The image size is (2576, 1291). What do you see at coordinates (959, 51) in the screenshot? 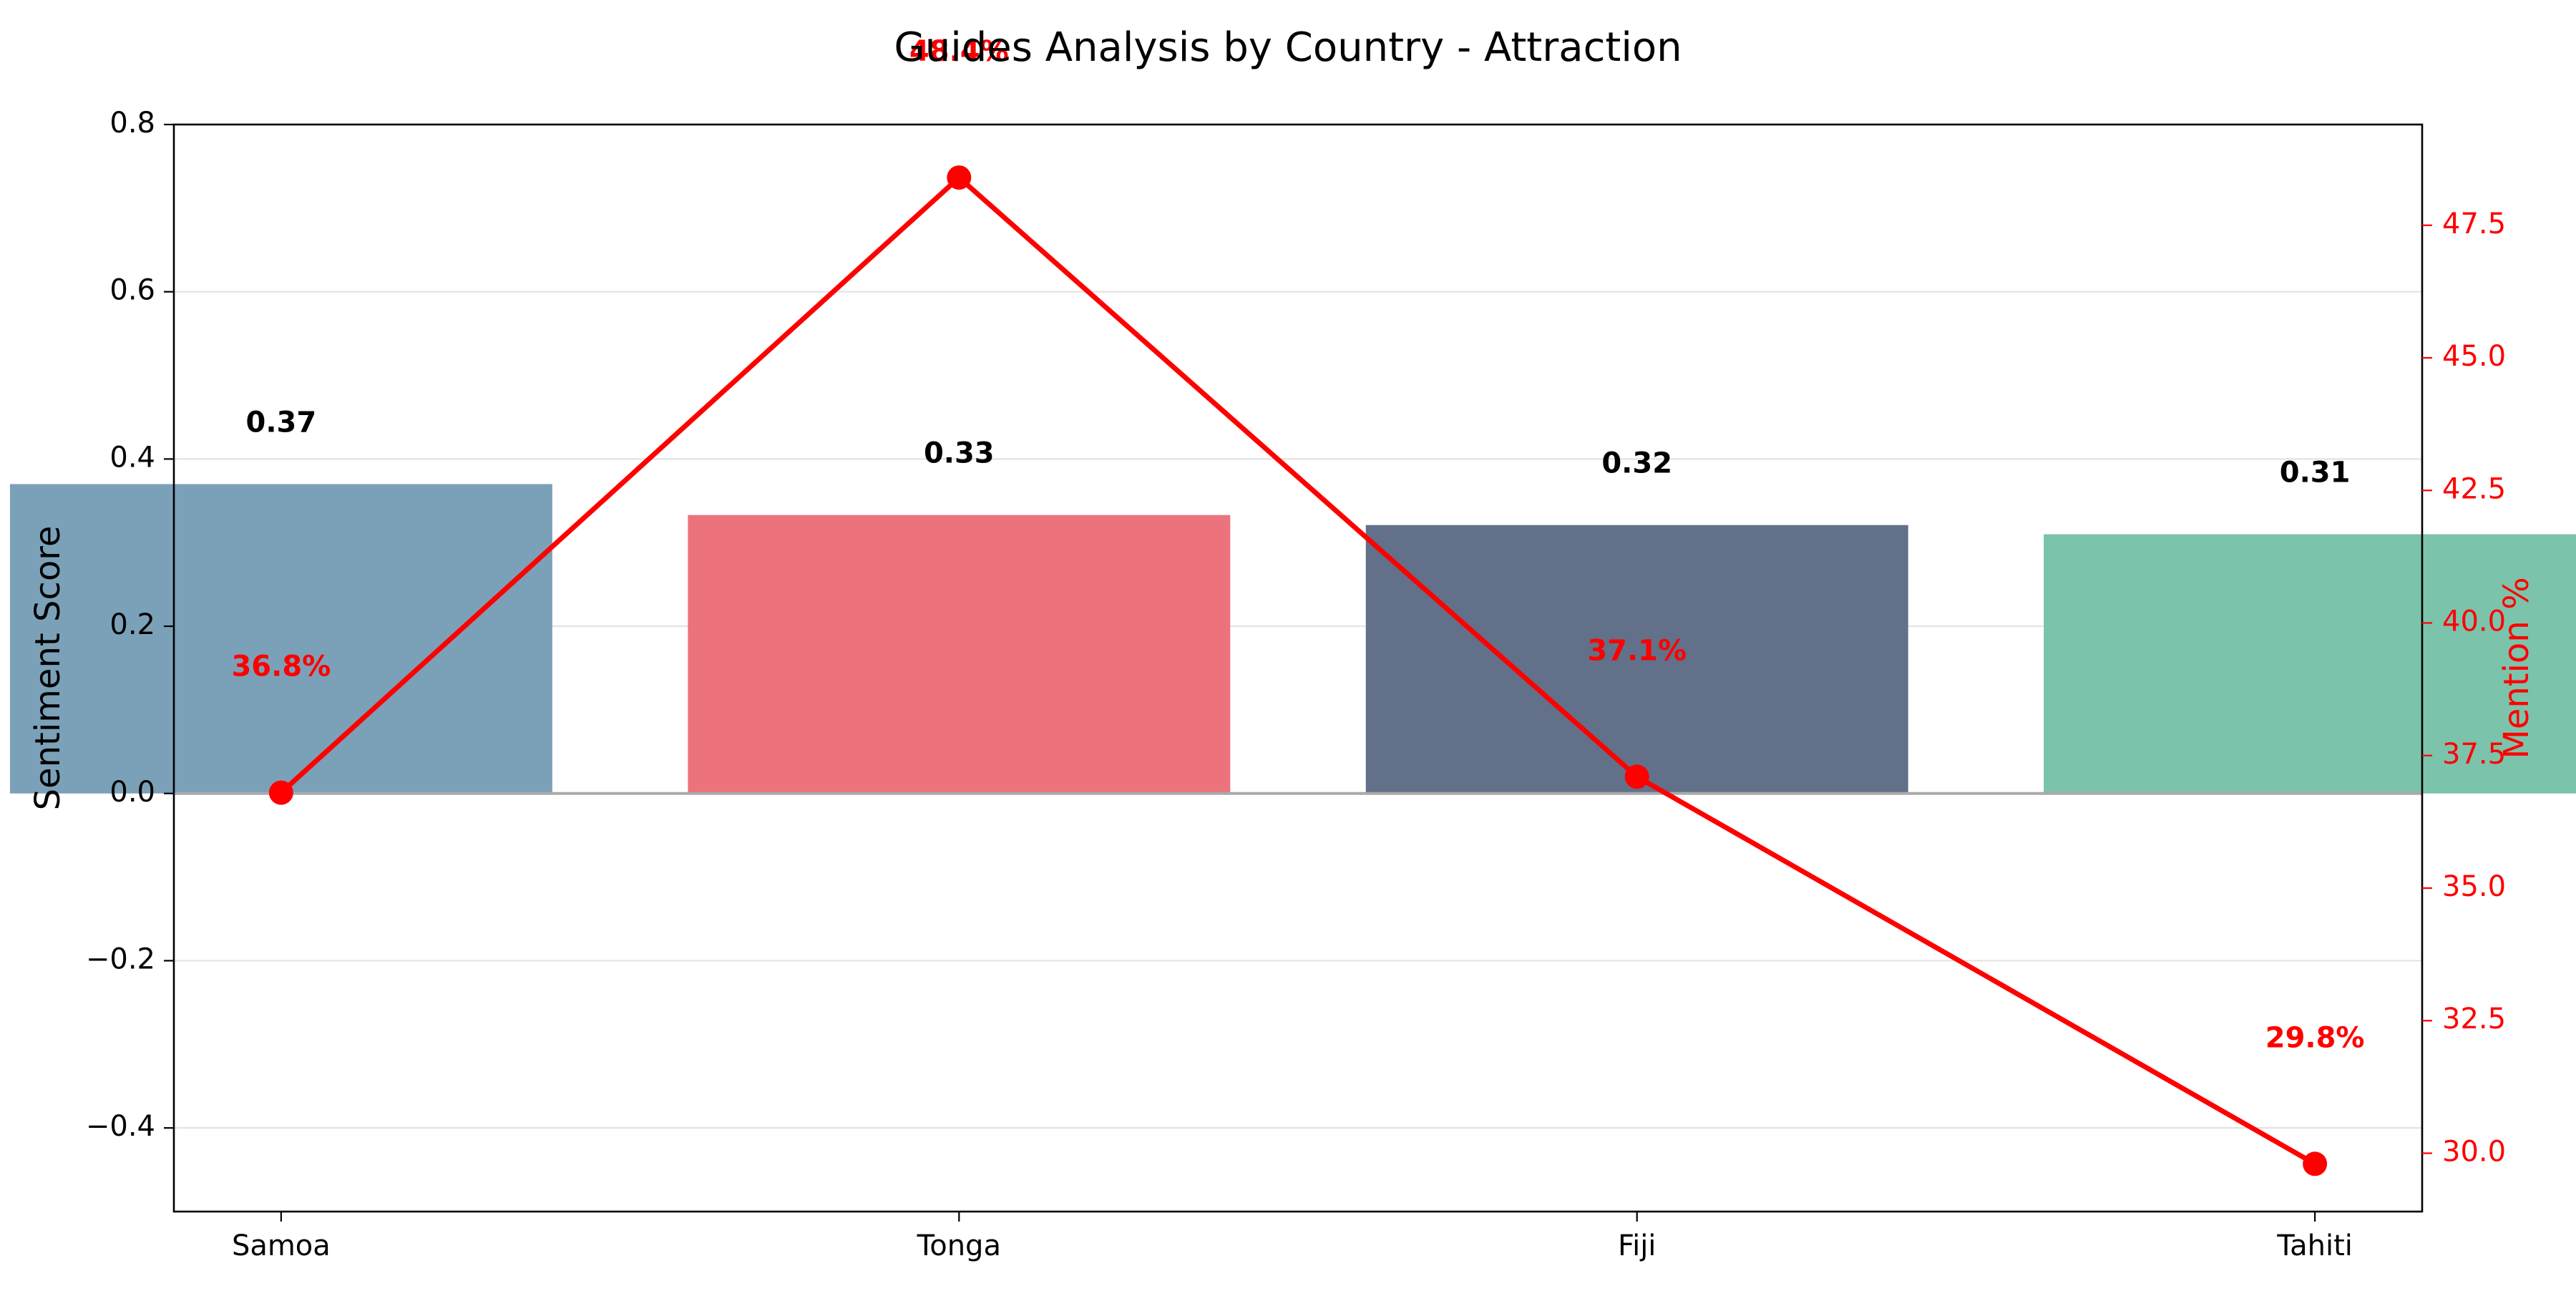
I see `mention-value-label: 48.4%` at bounding box center [959, 51].